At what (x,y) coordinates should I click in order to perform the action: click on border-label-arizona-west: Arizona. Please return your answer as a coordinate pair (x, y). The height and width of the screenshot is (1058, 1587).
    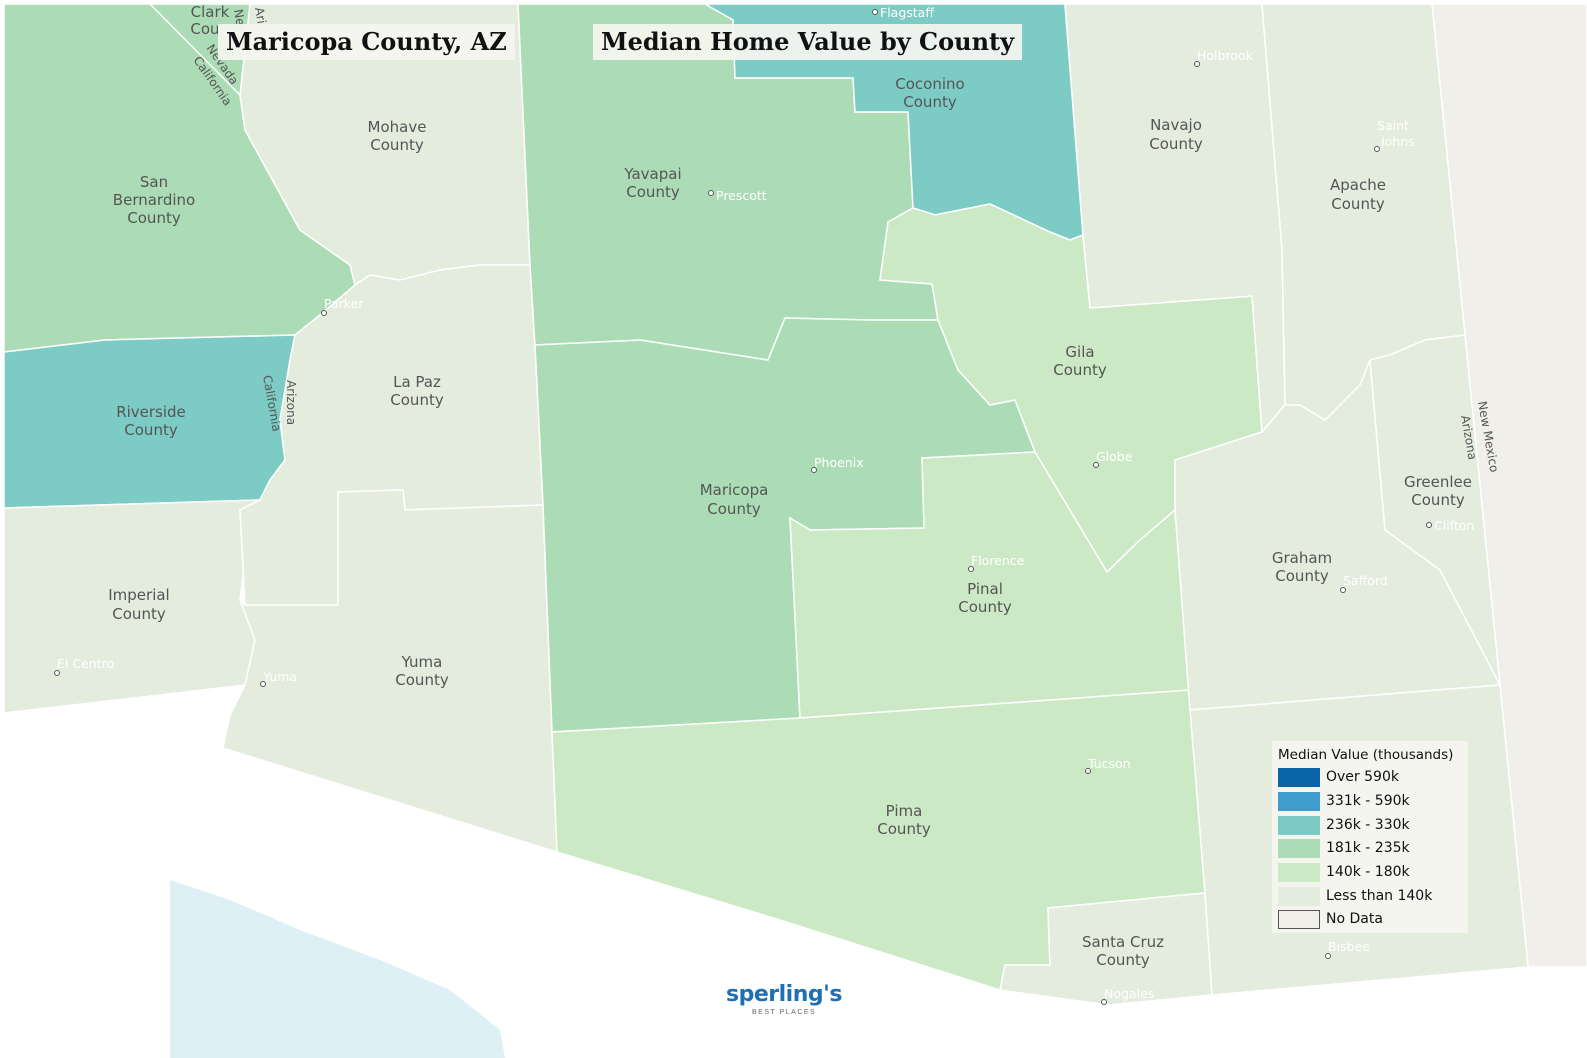
    Looking at the image, I should click on (291, 402).